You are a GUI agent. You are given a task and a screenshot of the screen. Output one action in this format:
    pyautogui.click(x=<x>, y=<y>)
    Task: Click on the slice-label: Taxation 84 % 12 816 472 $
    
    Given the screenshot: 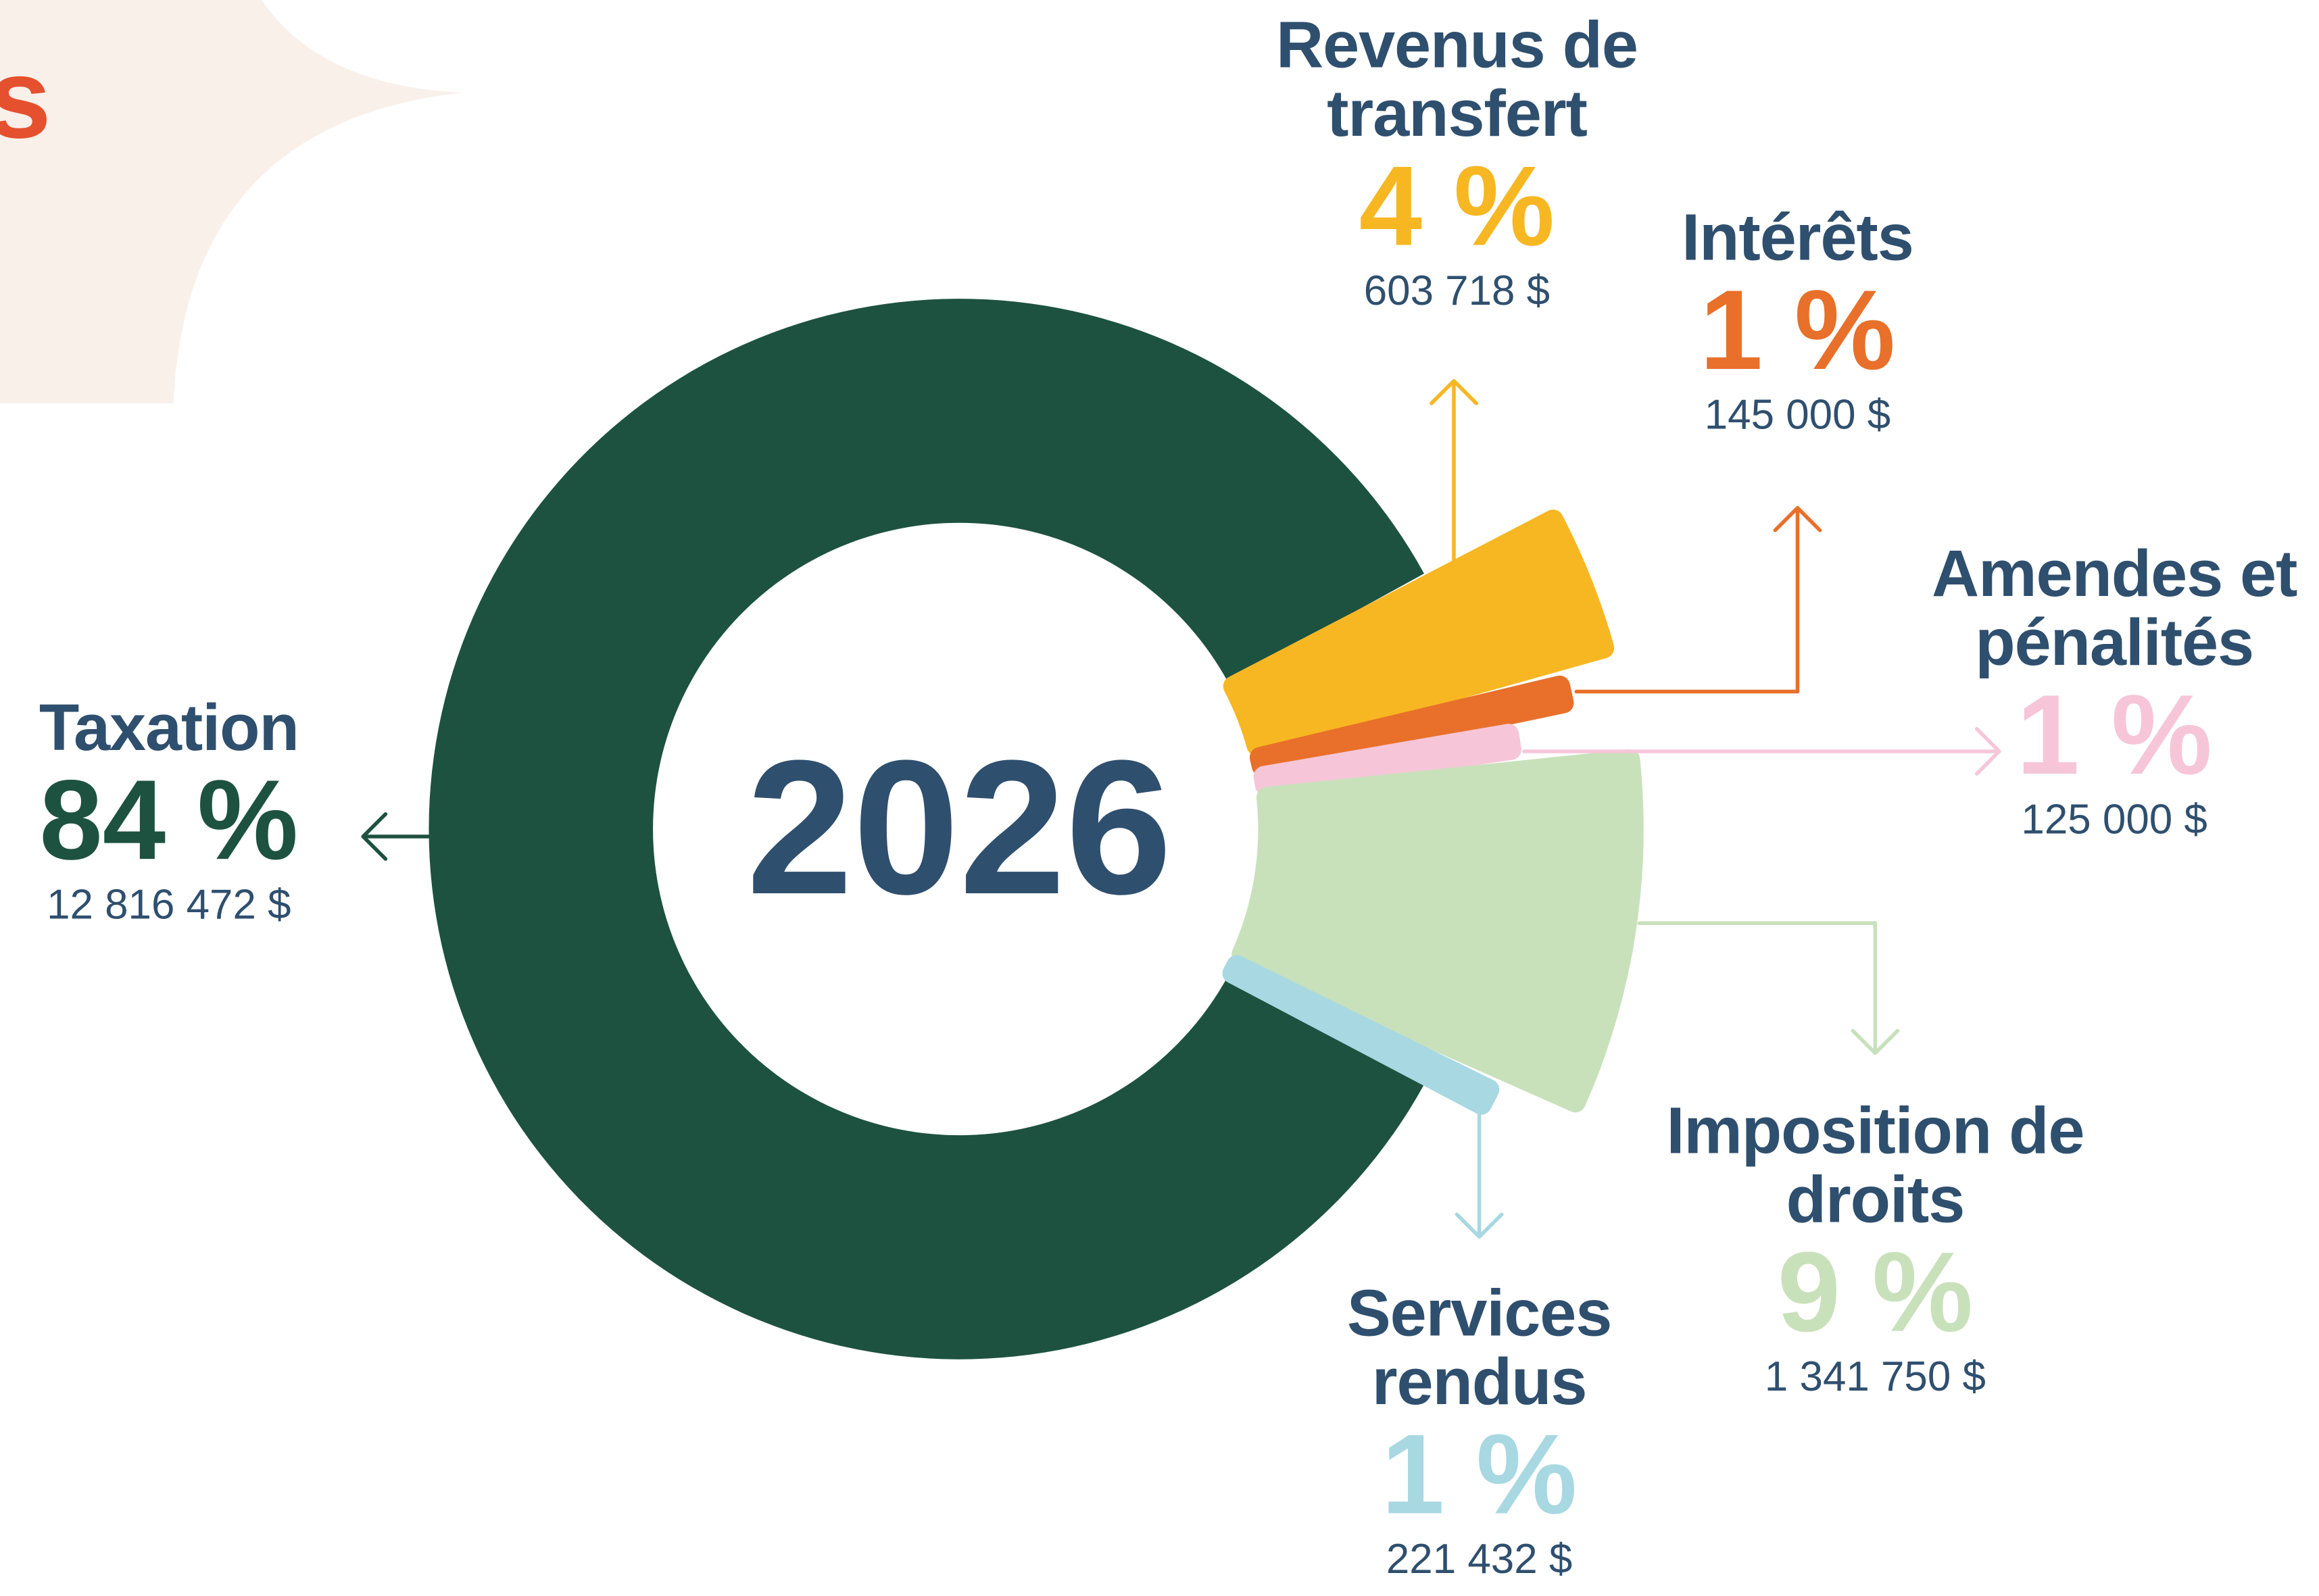 What is the action you would take?
    pyautogui.click(x=189, y=811)
    